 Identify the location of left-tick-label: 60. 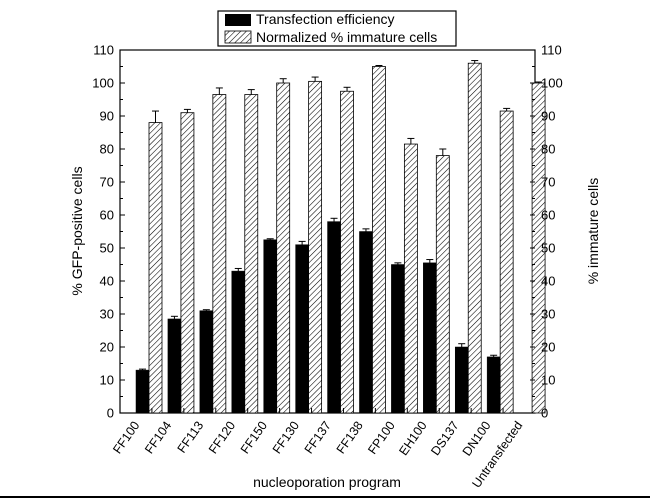
(107, 215).